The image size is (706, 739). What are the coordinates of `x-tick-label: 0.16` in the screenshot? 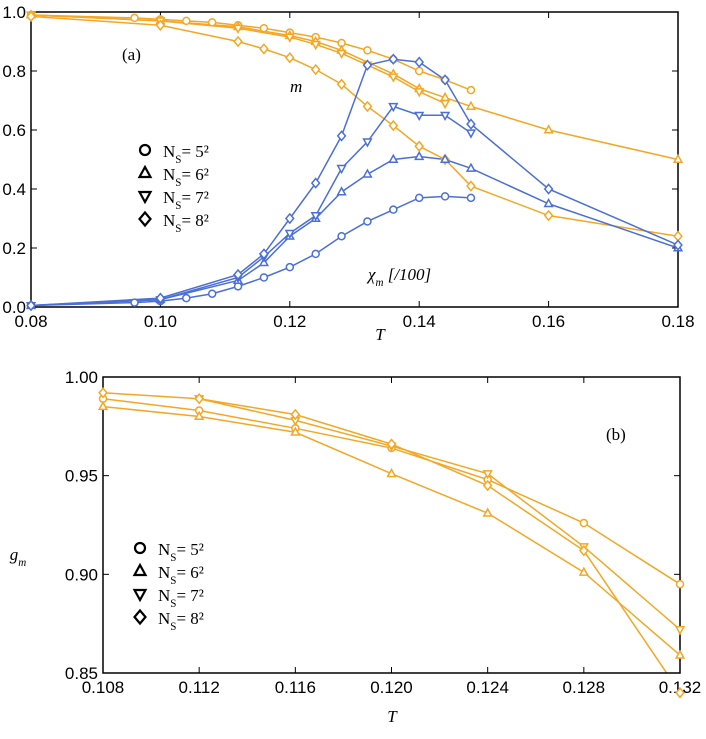 It's located at (548, 321).